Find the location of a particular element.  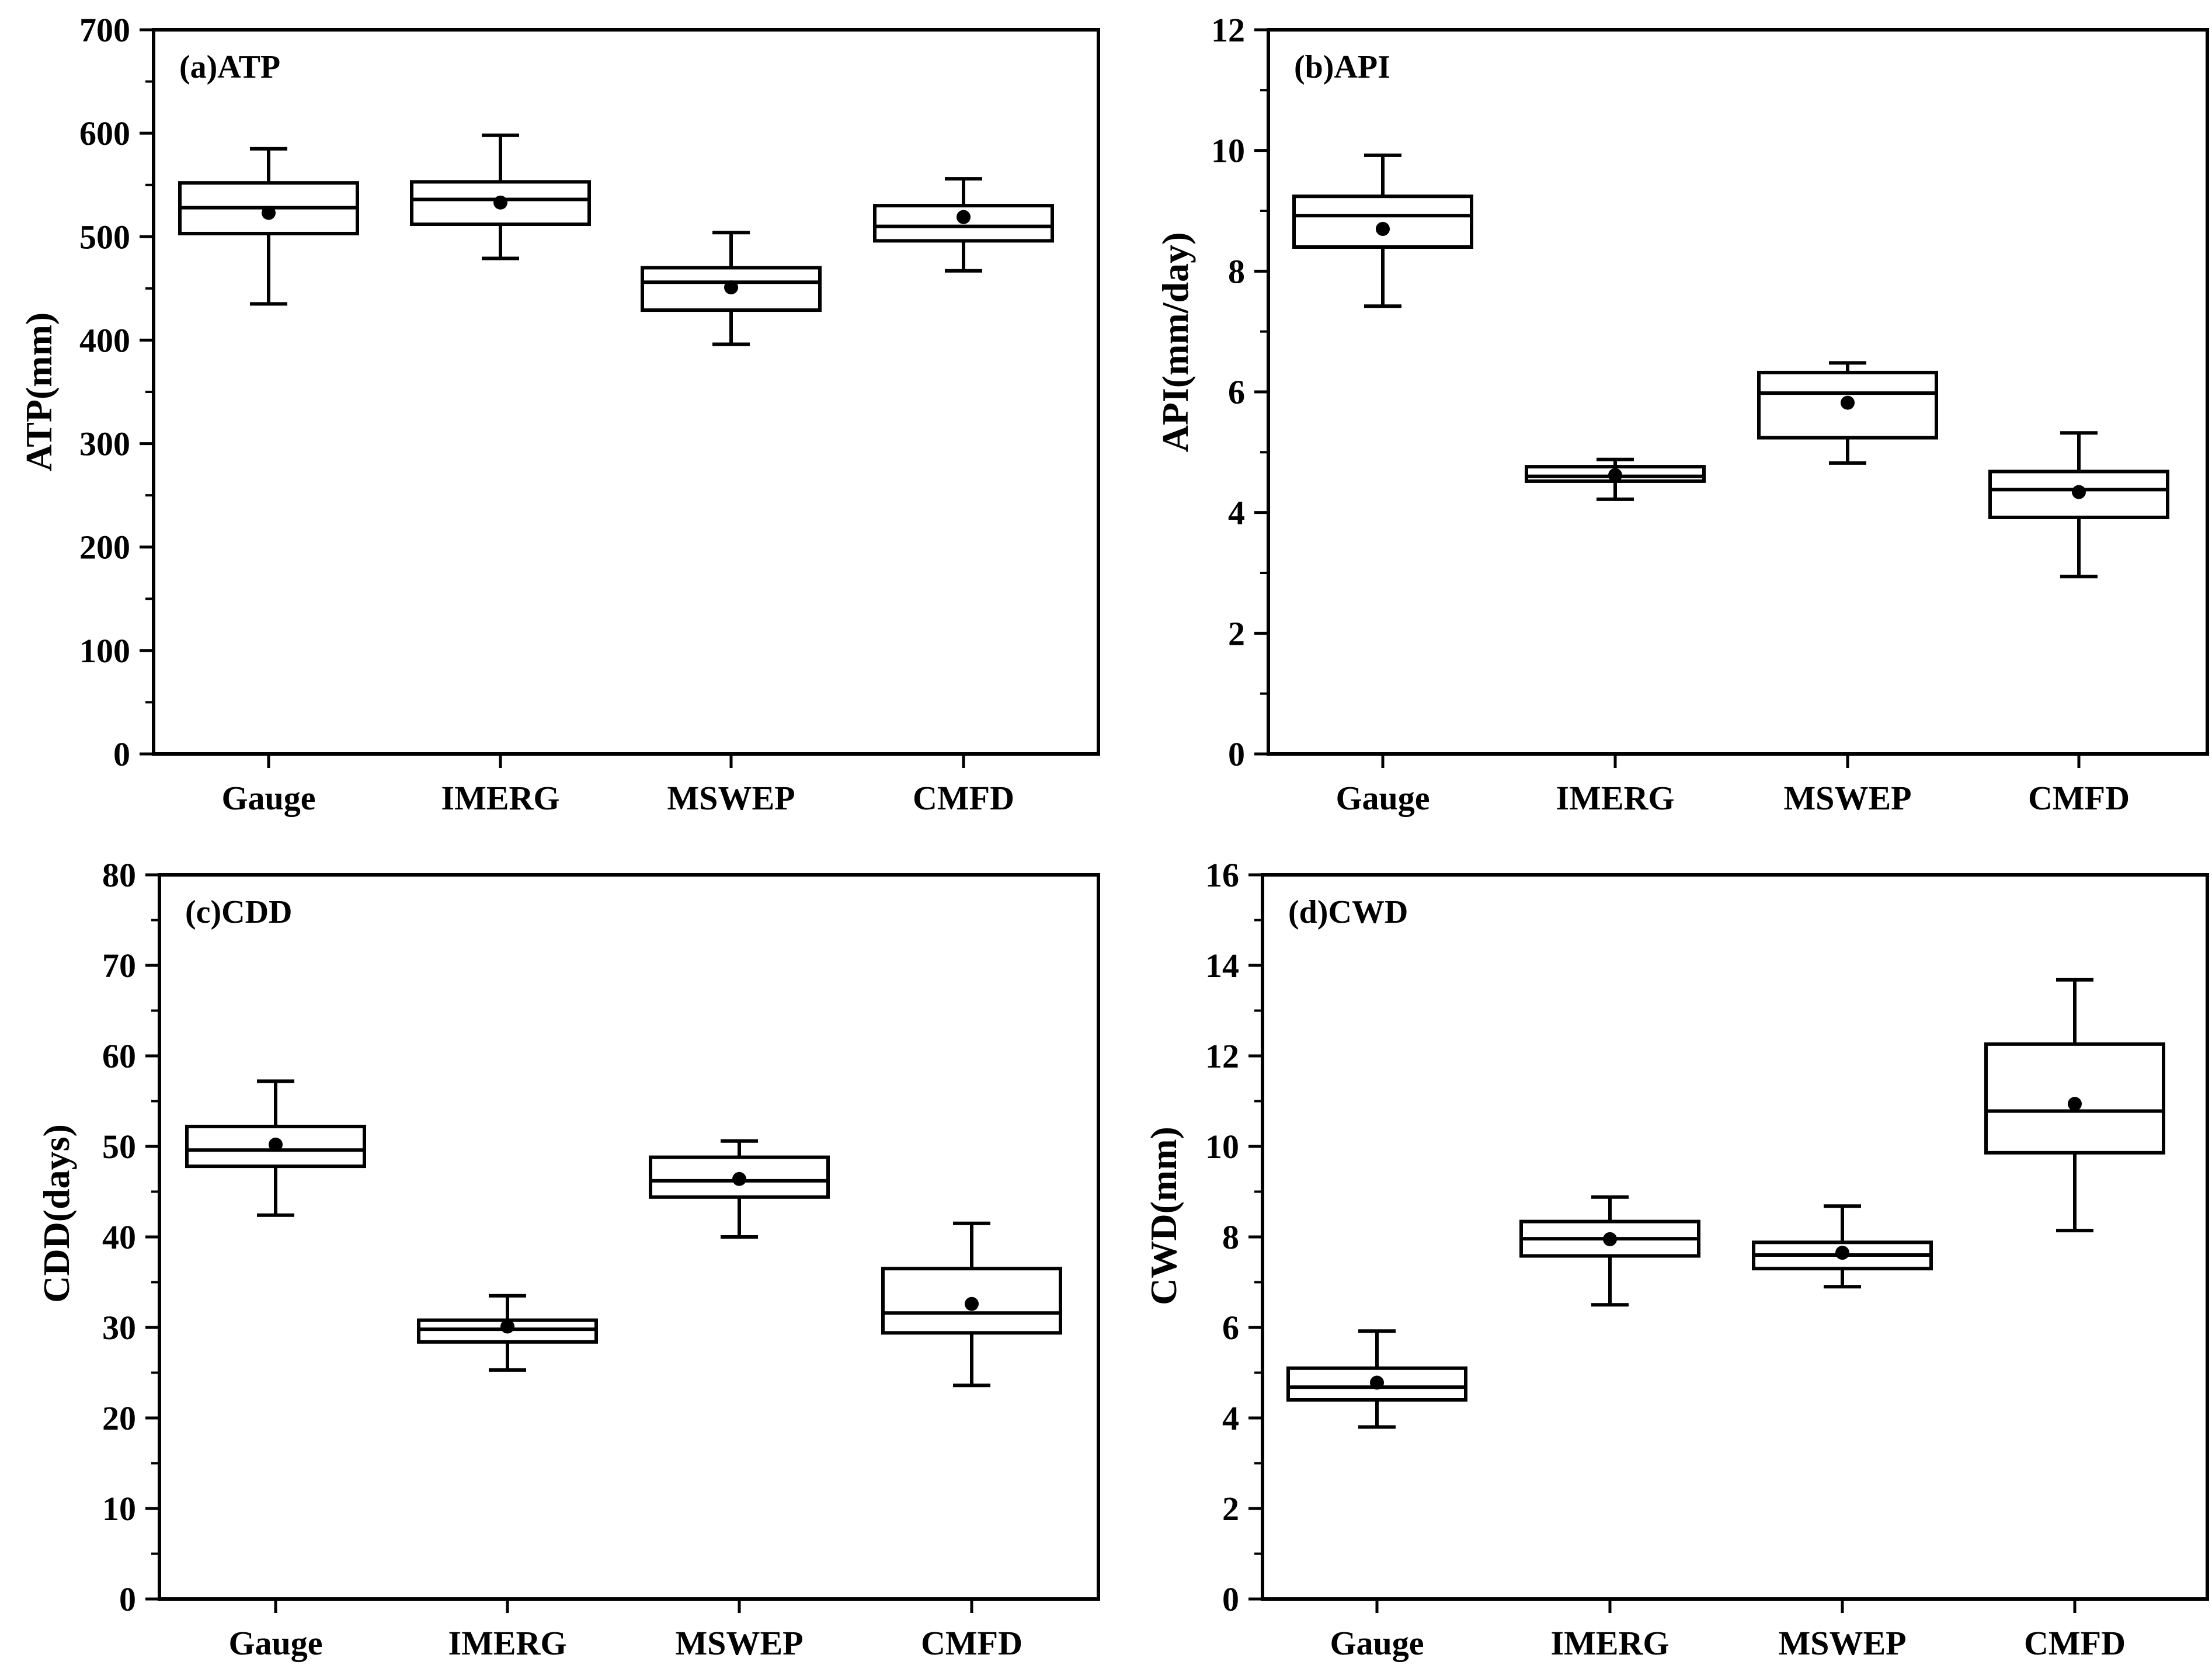

y-tick-label: 80 is located at coordinates (119, 875).